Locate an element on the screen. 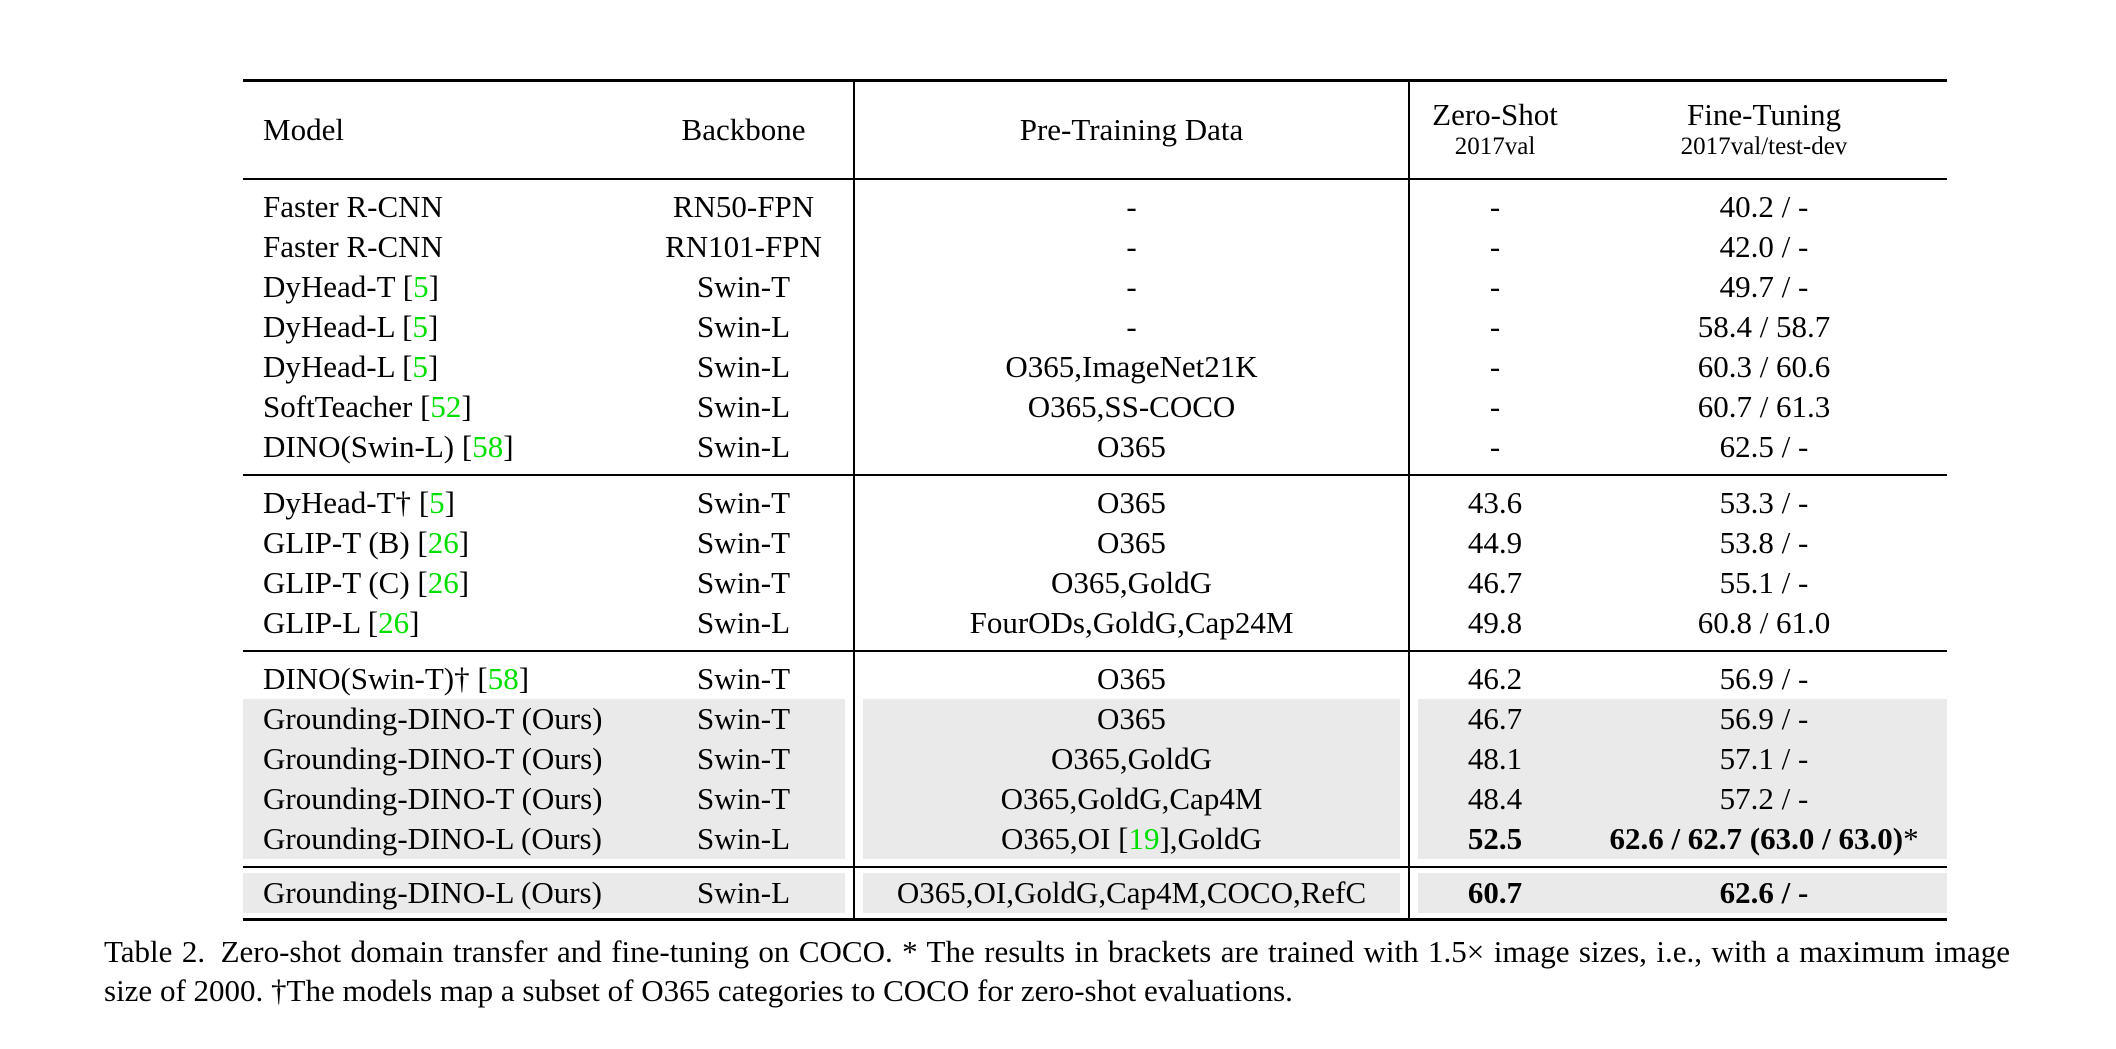 The width and height of the screenshot is (2116, 1049). finetune-cell: 58.4 / 58.7 is located at coordinates (1764, 327).